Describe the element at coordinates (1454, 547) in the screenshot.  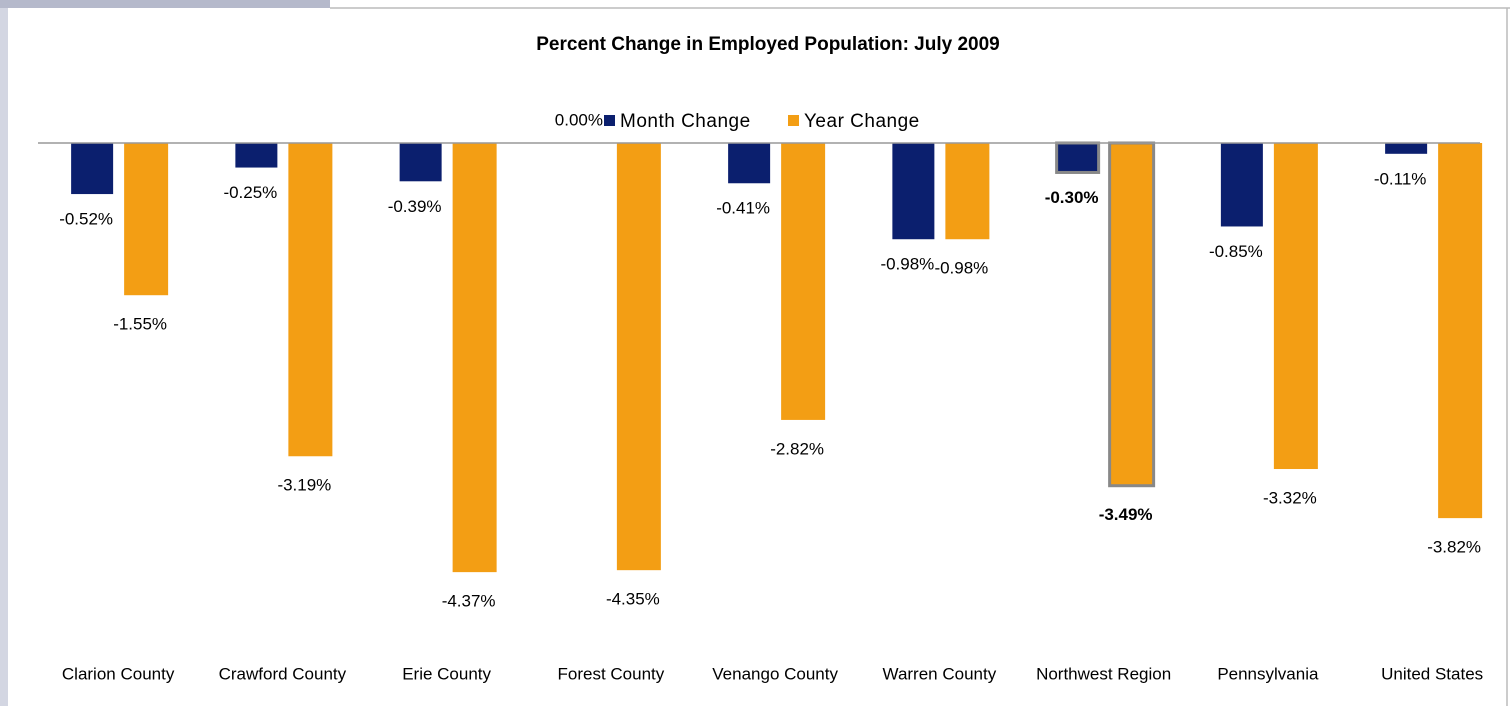
I see `data-label: -3.82%` at that location.